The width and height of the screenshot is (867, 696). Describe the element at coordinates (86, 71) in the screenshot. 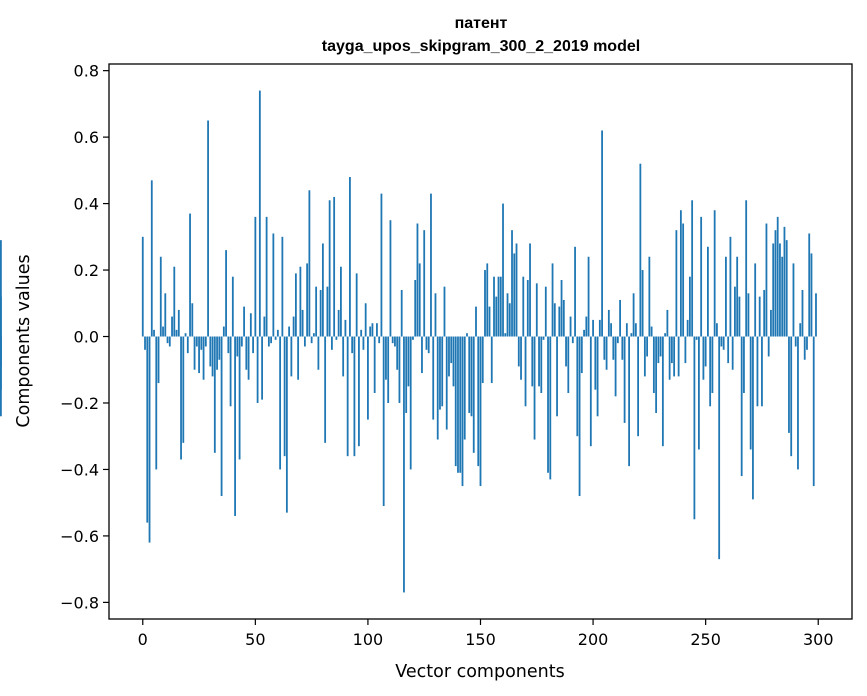

I see `y-tick-label: 0.8` at that location.